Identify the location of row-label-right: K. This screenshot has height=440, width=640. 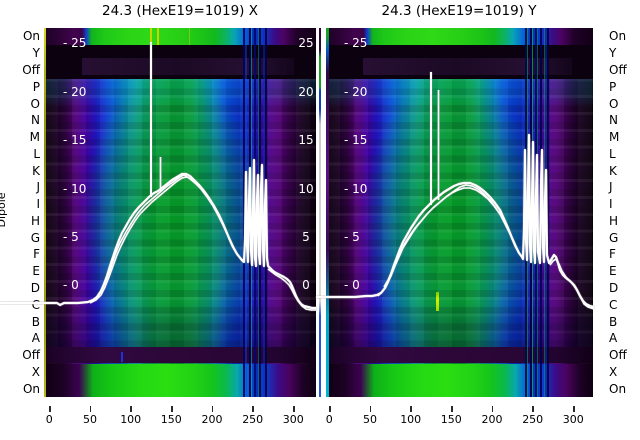
(613, 170).